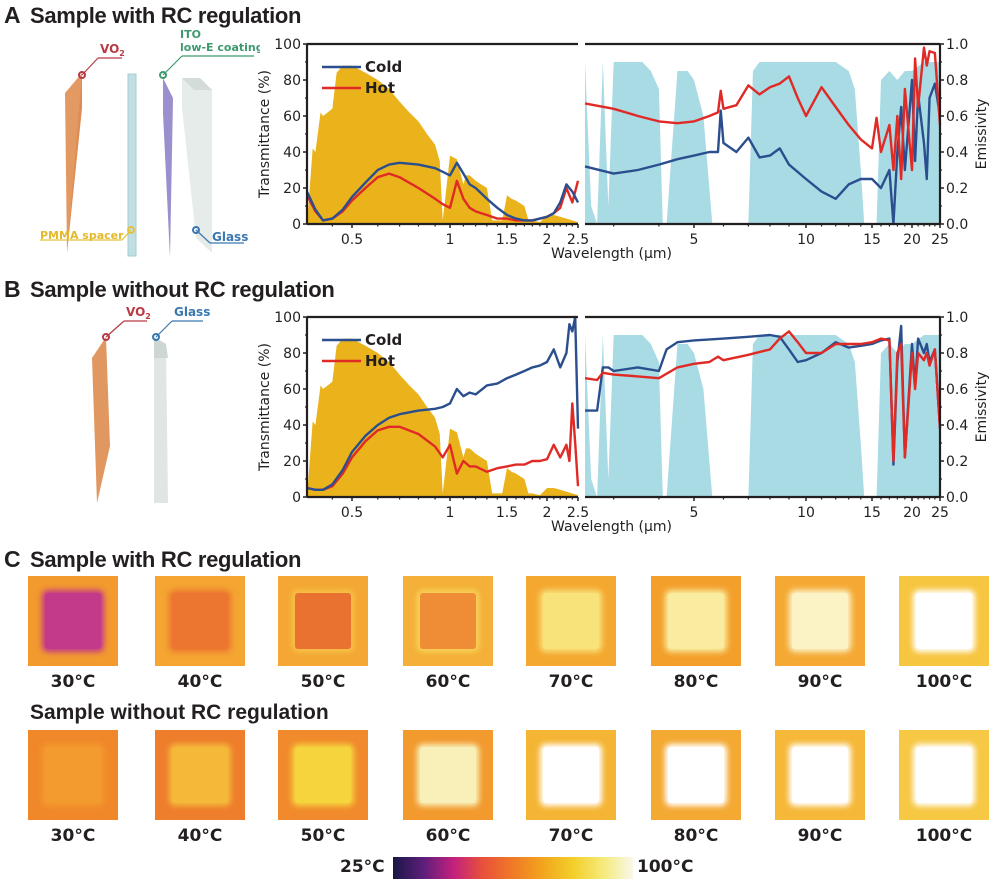  Describe the element at coordinates (982, 134) in the screenshot. I see `y-axis-label-right: Emissivity` at that location.